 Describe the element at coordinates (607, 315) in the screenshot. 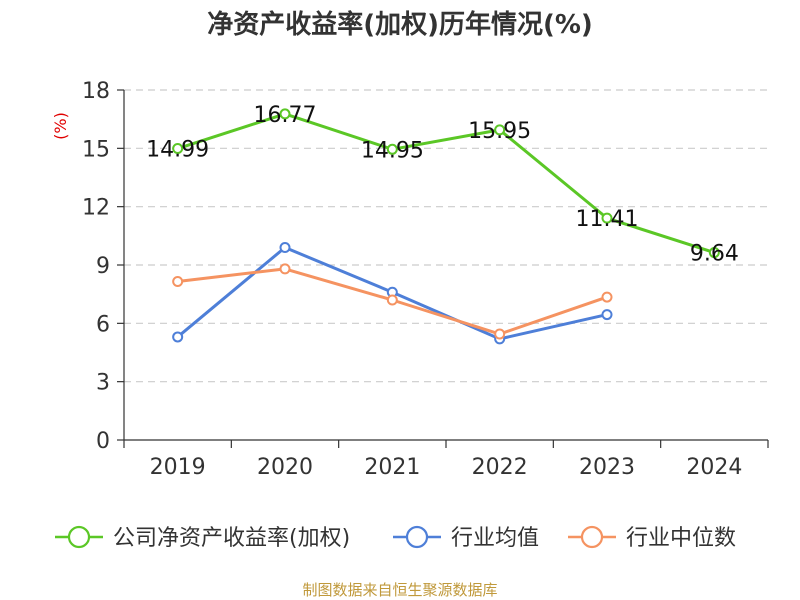

I see `data-point-1-2023` at that location.